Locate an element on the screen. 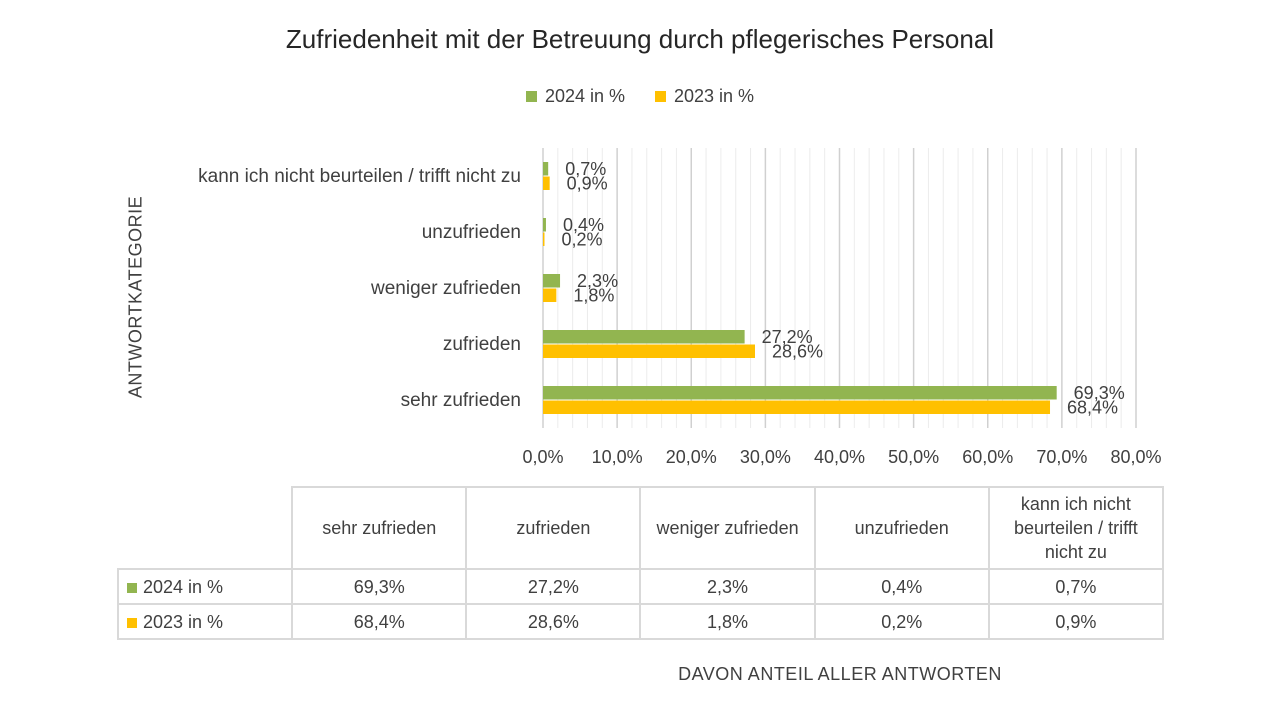 The height and width of the screenshot is (720, 1280). data-table-series-2024: 2024 in % is located at coordinates (205, 586).